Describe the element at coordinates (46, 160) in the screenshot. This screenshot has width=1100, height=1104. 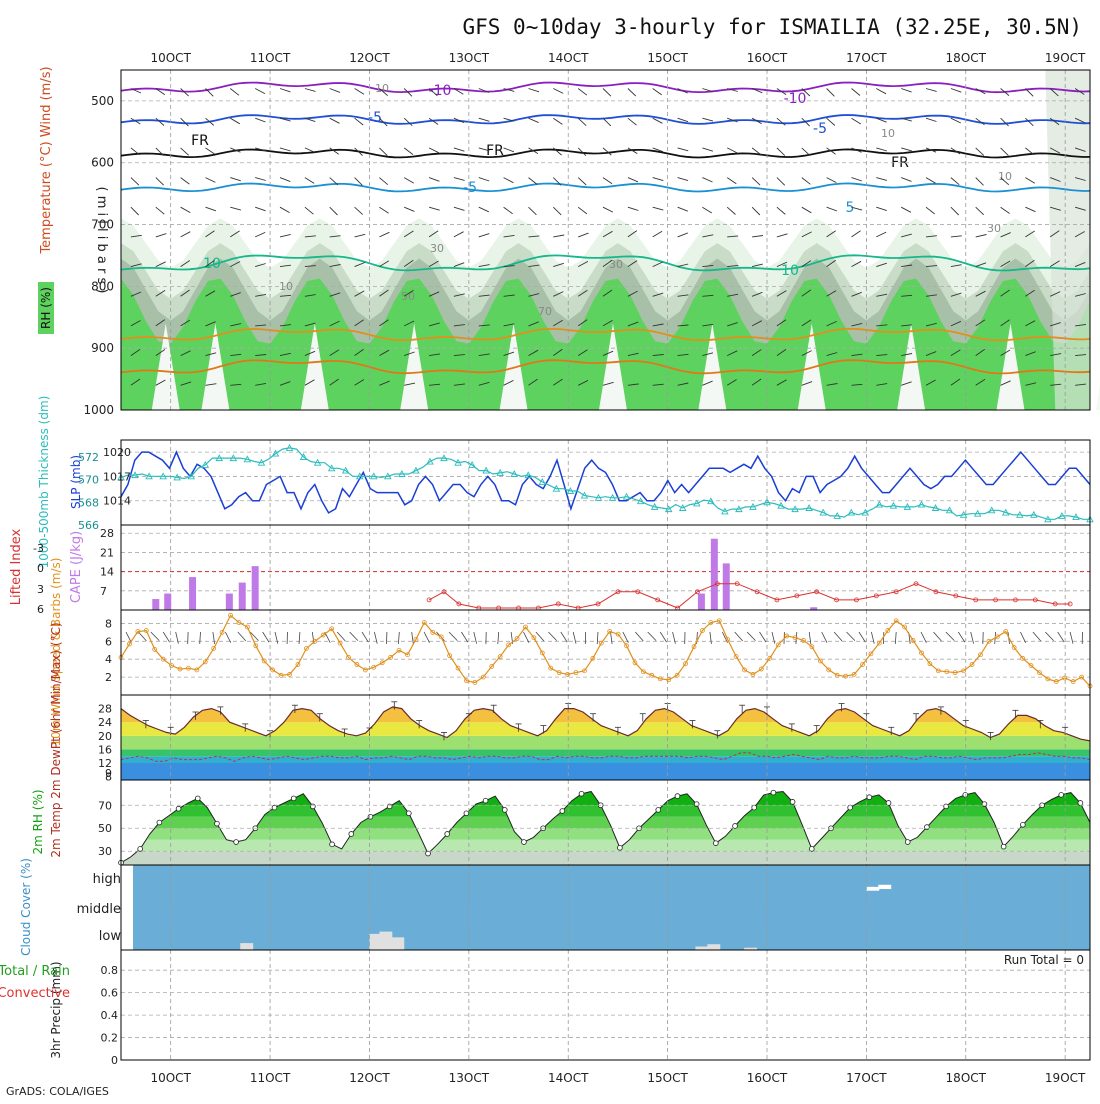
I see `sounding-axis-label: Temperature (°C) Wind (m/s)` at that location.